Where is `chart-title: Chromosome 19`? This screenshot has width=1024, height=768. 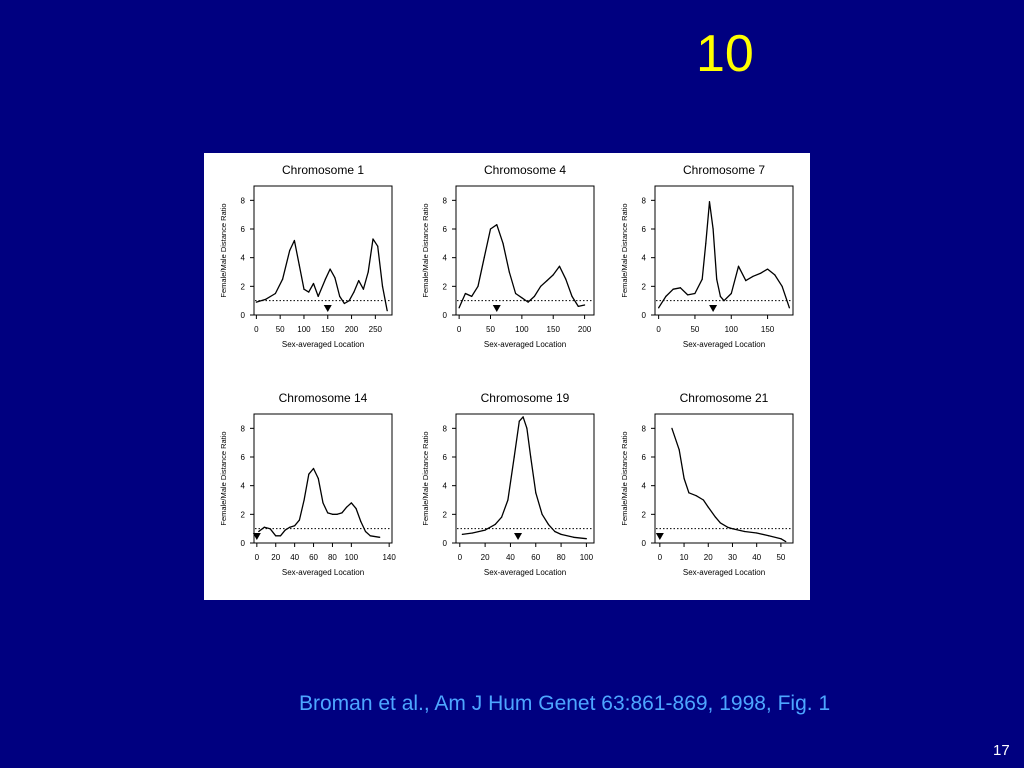 chart-title: Chromosome 19 is located at coordinates (525, 398).